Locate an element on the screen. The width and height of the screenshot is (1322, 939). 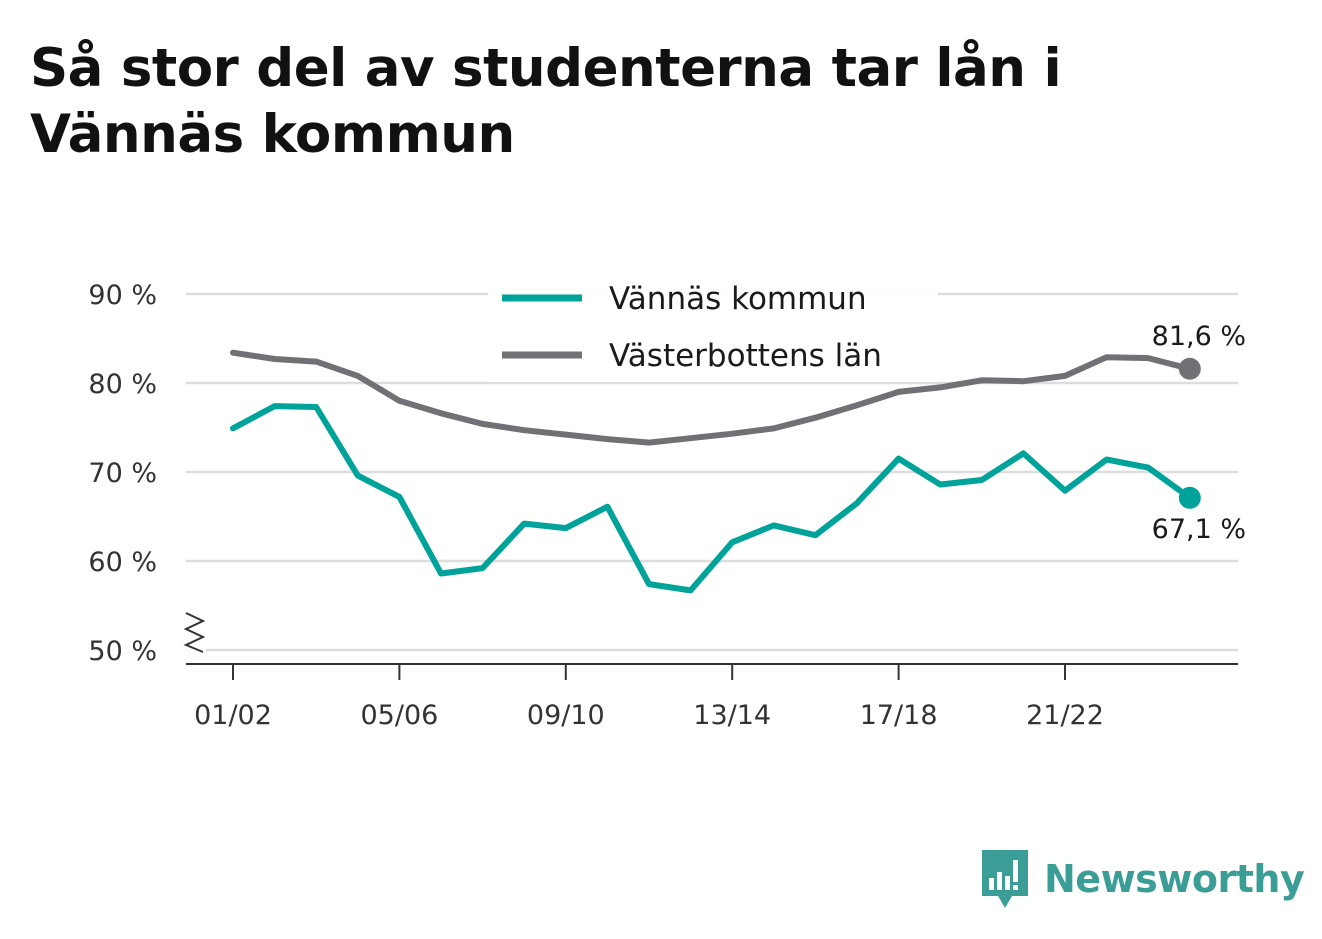
x-tick-label: 01/02 is located at coordinates (233, 715).